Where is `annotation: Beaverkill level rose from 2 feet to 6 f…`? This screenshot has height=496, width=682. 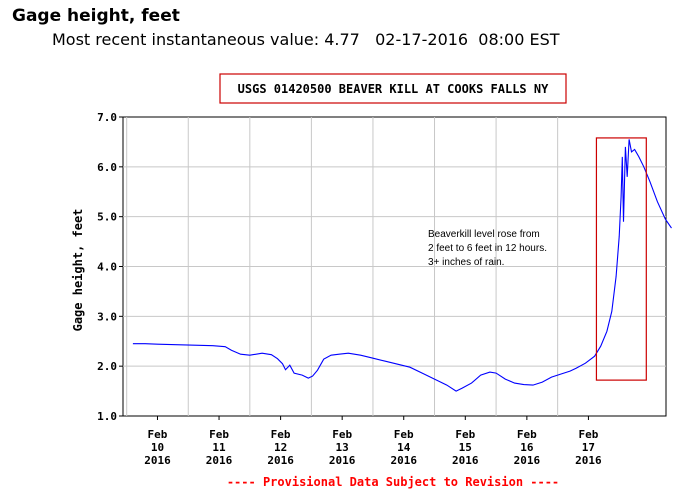
annotation: Beaverkill level rose from 2 feet to 6 f… is located at coordinates (487, 248).